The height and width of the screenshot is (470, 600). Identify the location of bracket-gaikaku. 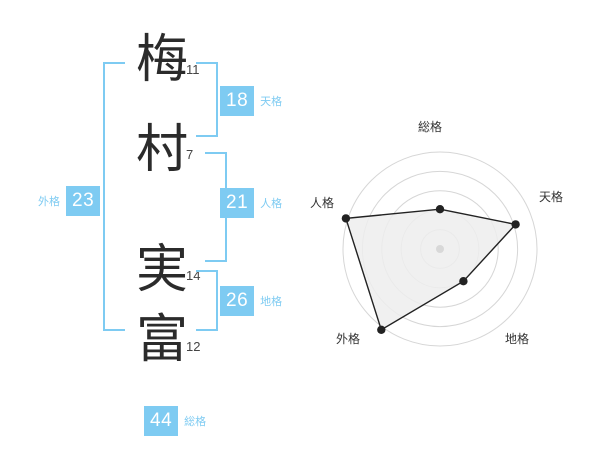
(114, 196).